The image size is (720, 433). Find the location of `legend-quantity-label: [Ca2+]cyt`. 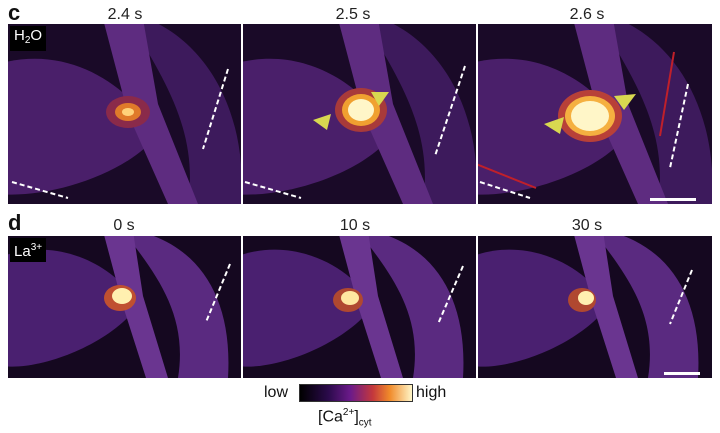

legend-quantity-label: [Ca2+]cyt is located at coordinates (345, 418).